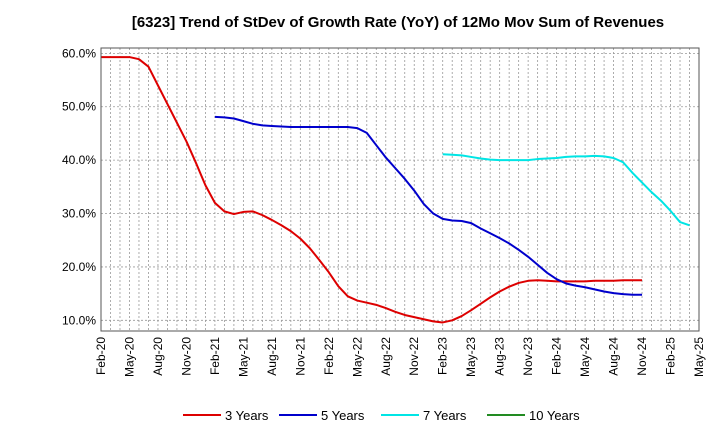 The width and height of the screenshot is (720, 440). I want to click on x-tick-label: Nov-22, so click(414, 356).